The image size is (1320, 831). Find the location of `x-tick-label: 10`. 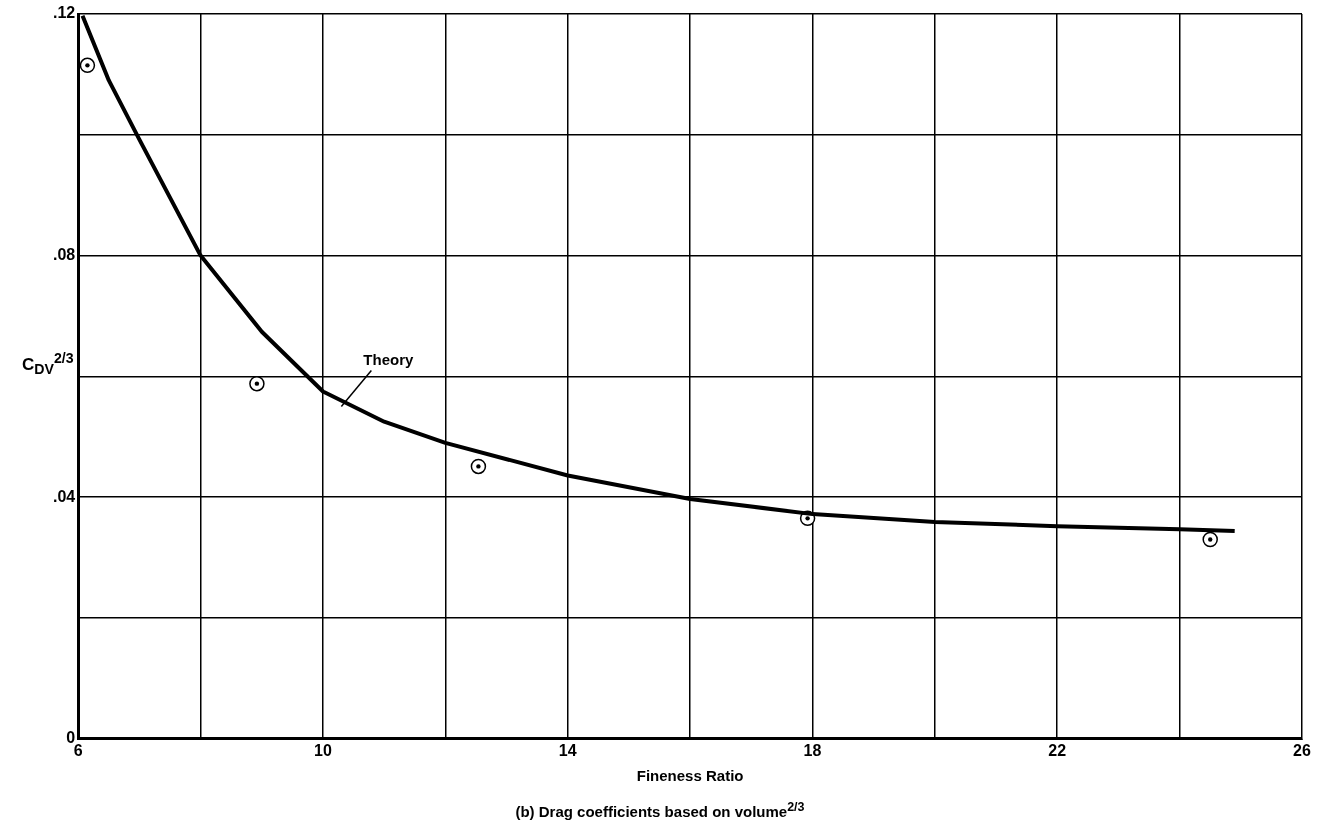

x-tick-label: 10 is located at coordinates (323, 750).